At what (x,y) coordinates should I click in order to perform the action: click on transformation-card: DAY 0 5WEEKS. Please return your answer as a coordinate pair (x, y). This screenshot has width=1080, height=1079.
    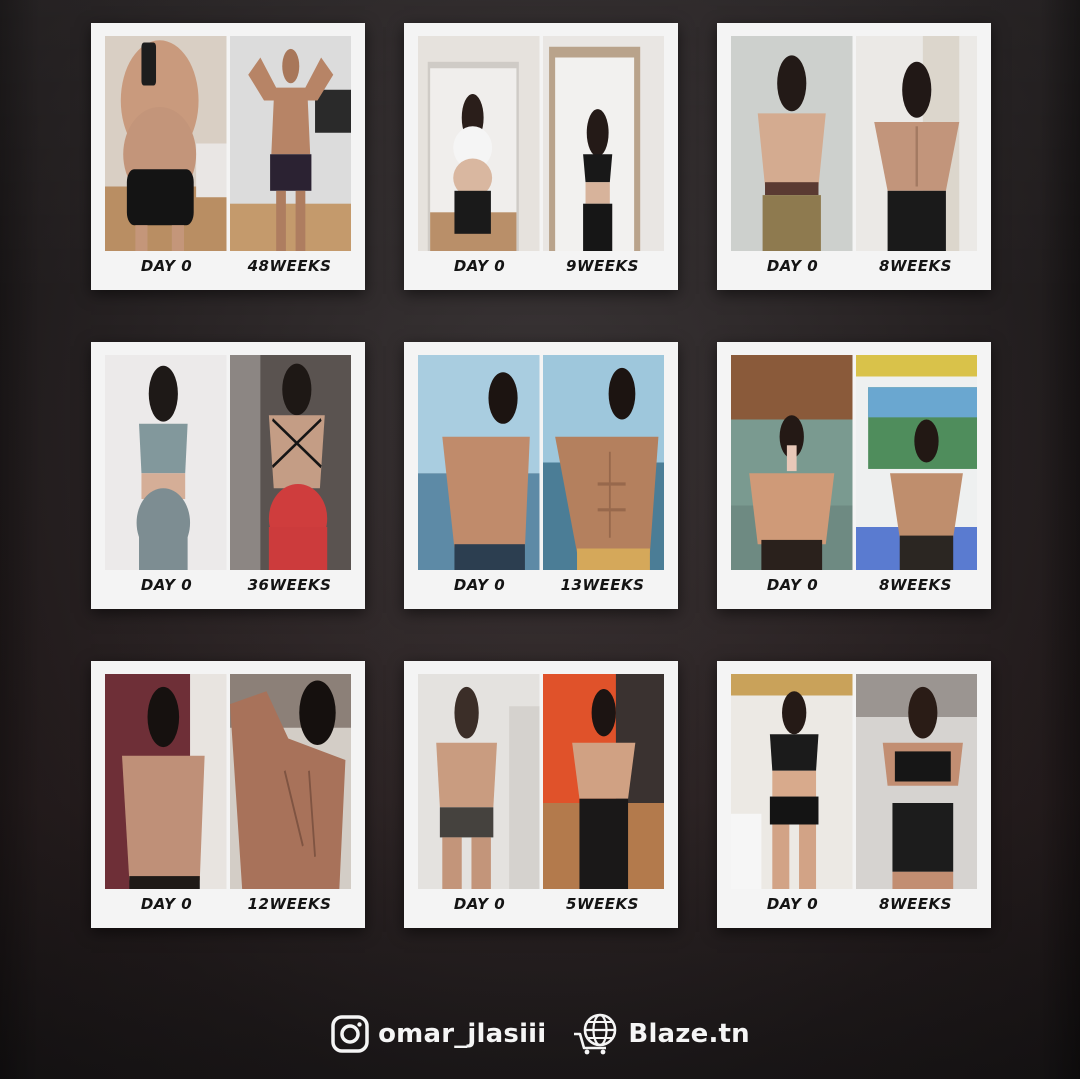
    Looking at the image, I should click on (541, 794).